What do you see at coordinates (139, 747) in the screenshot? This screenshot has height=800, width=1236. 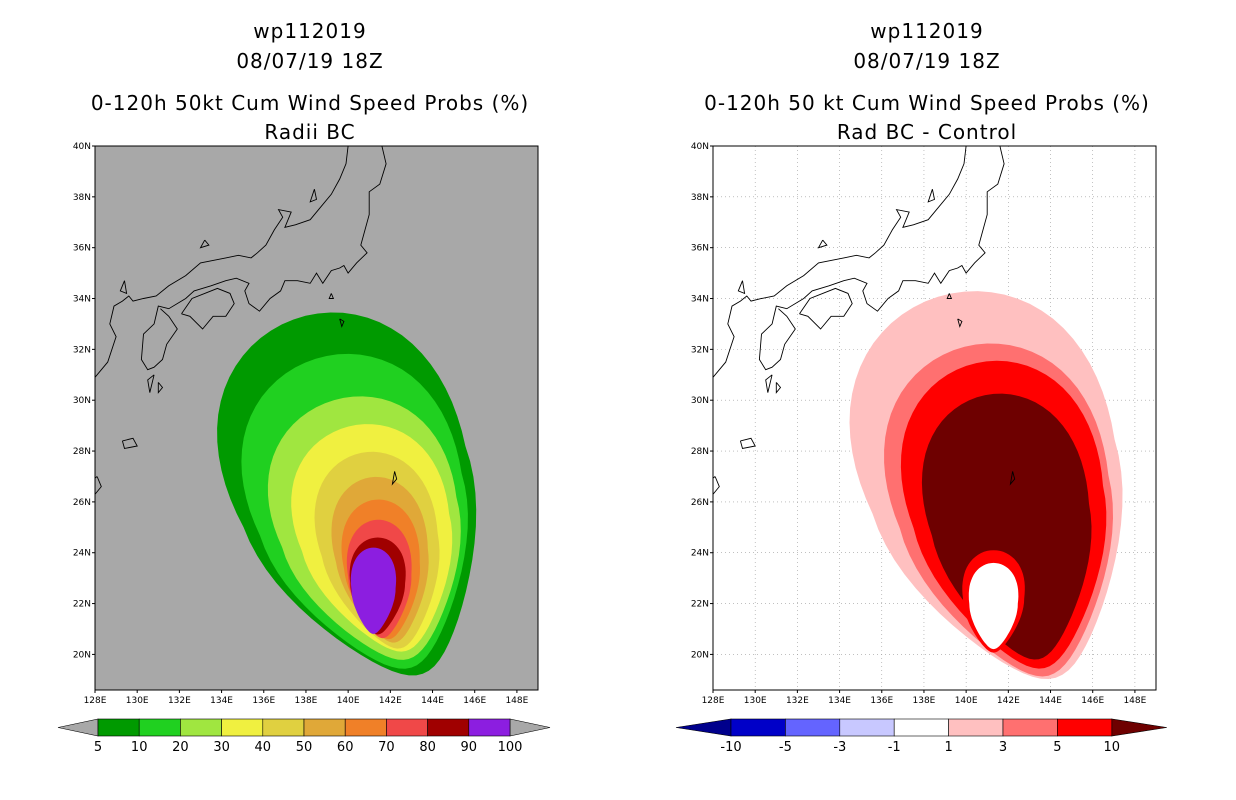 I see `colorbar-label: 10` at bounding box center [139, 747].